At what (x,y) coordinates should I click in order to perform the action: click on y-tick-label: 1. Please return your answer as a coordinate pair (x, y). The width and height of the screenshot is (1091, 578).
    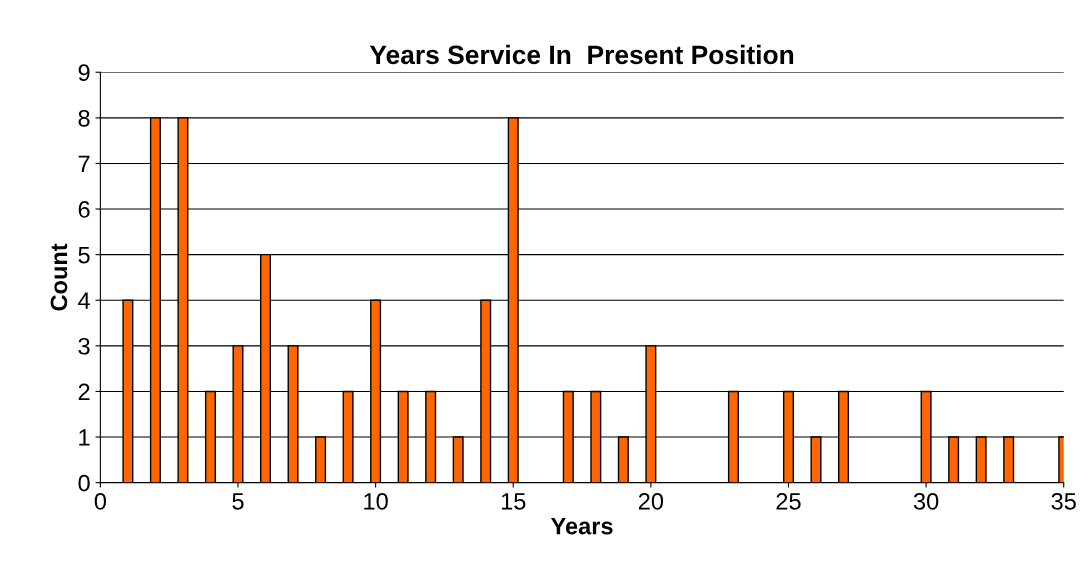
    Looking at the image, I should click on (84, 437).